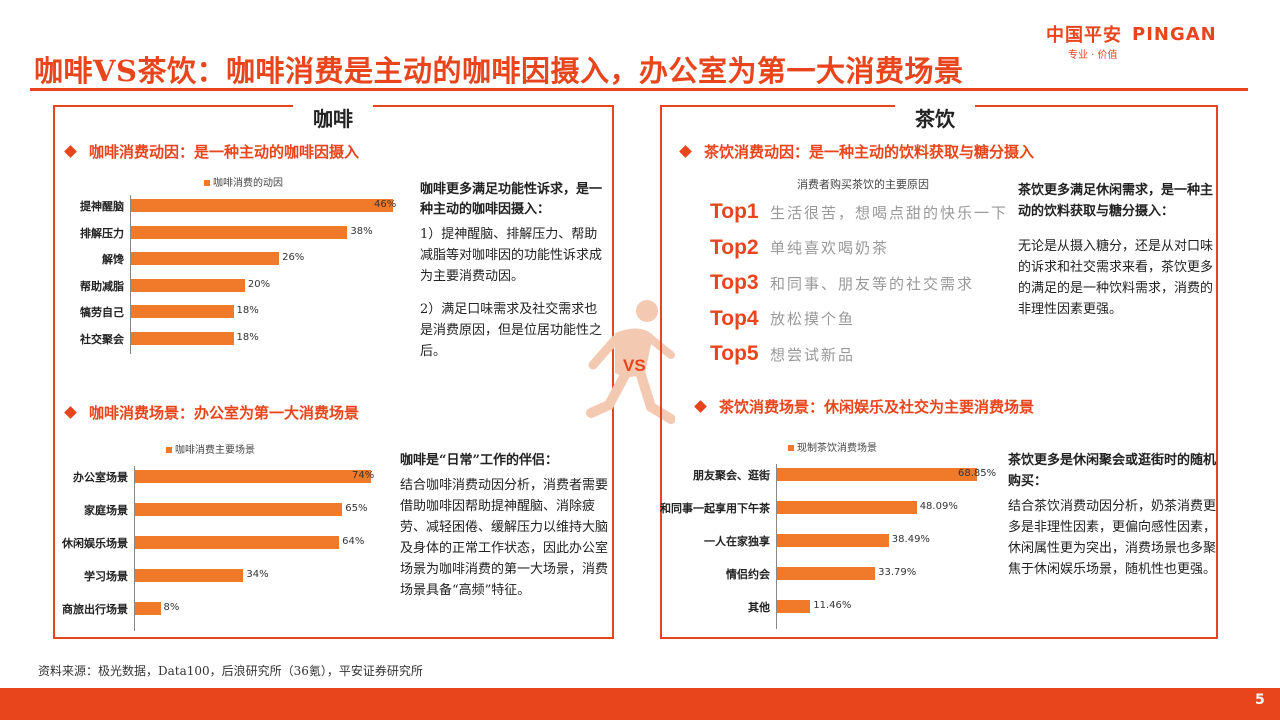 This screenshot has height=720, width=1280. I want to click on bar-category-label: 排解压力, so click(102, 233).